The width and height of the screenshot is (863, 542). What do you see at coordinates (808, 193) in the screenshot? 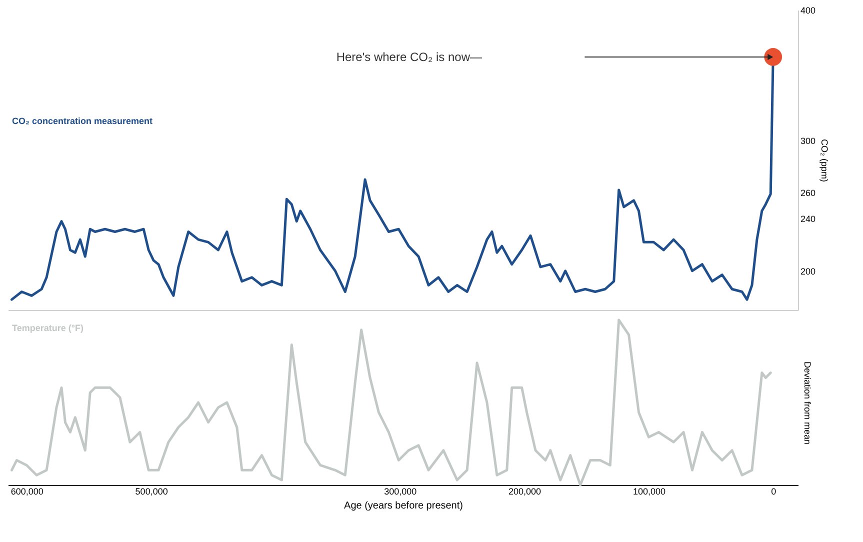
I see `y-tick-label: 260` at bounding box center [808, 193].